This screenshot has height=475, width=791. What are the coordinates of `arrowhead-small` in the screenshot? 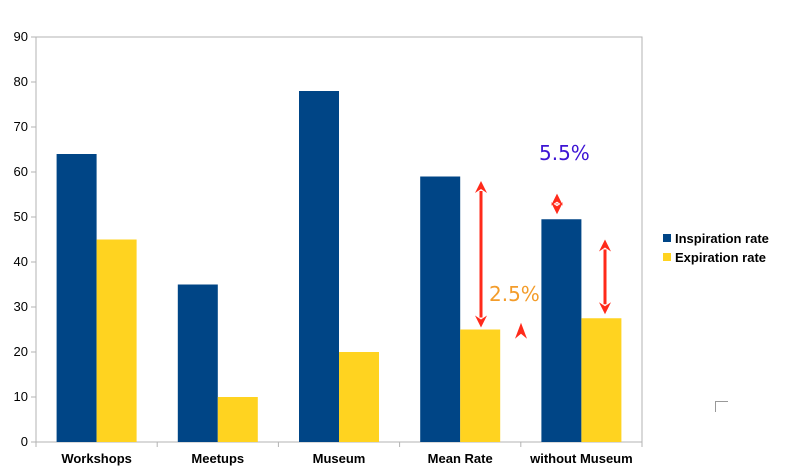 It's located at (521, 330).